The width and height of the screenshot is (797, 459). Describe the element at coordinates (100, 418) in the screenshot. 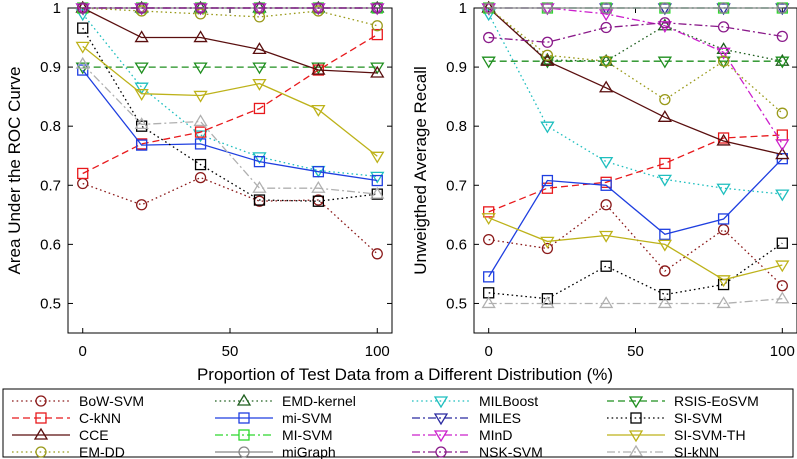

I see `legend-label: C-kNN` at that location.